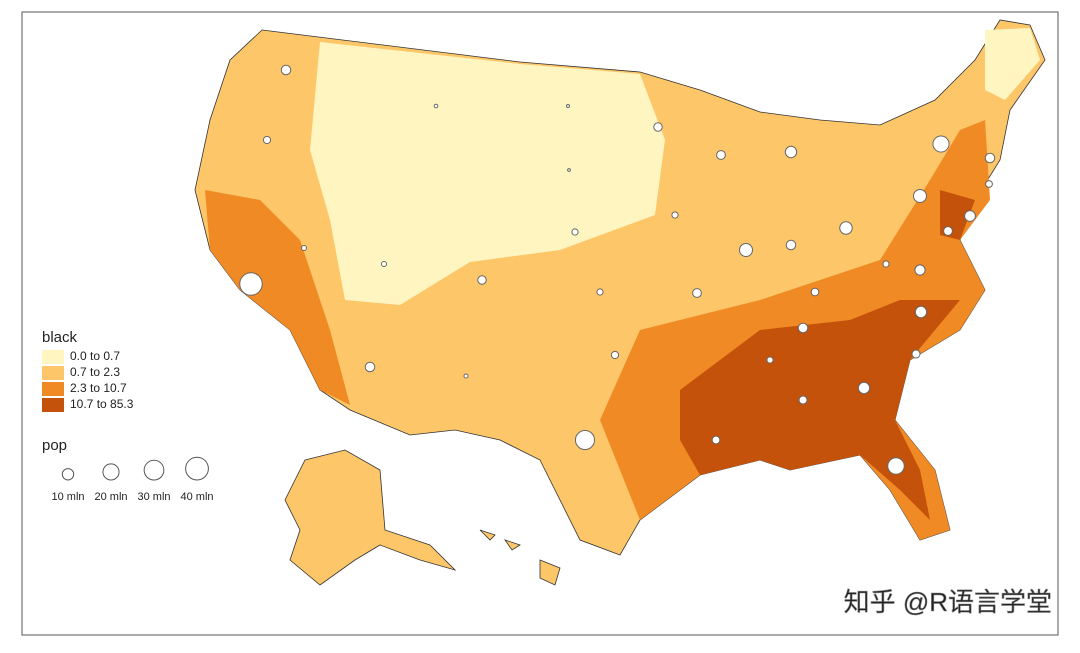  Describe the element at coordinates (54, 445) in the screenshot. I see `legend-title: pop` at that location.